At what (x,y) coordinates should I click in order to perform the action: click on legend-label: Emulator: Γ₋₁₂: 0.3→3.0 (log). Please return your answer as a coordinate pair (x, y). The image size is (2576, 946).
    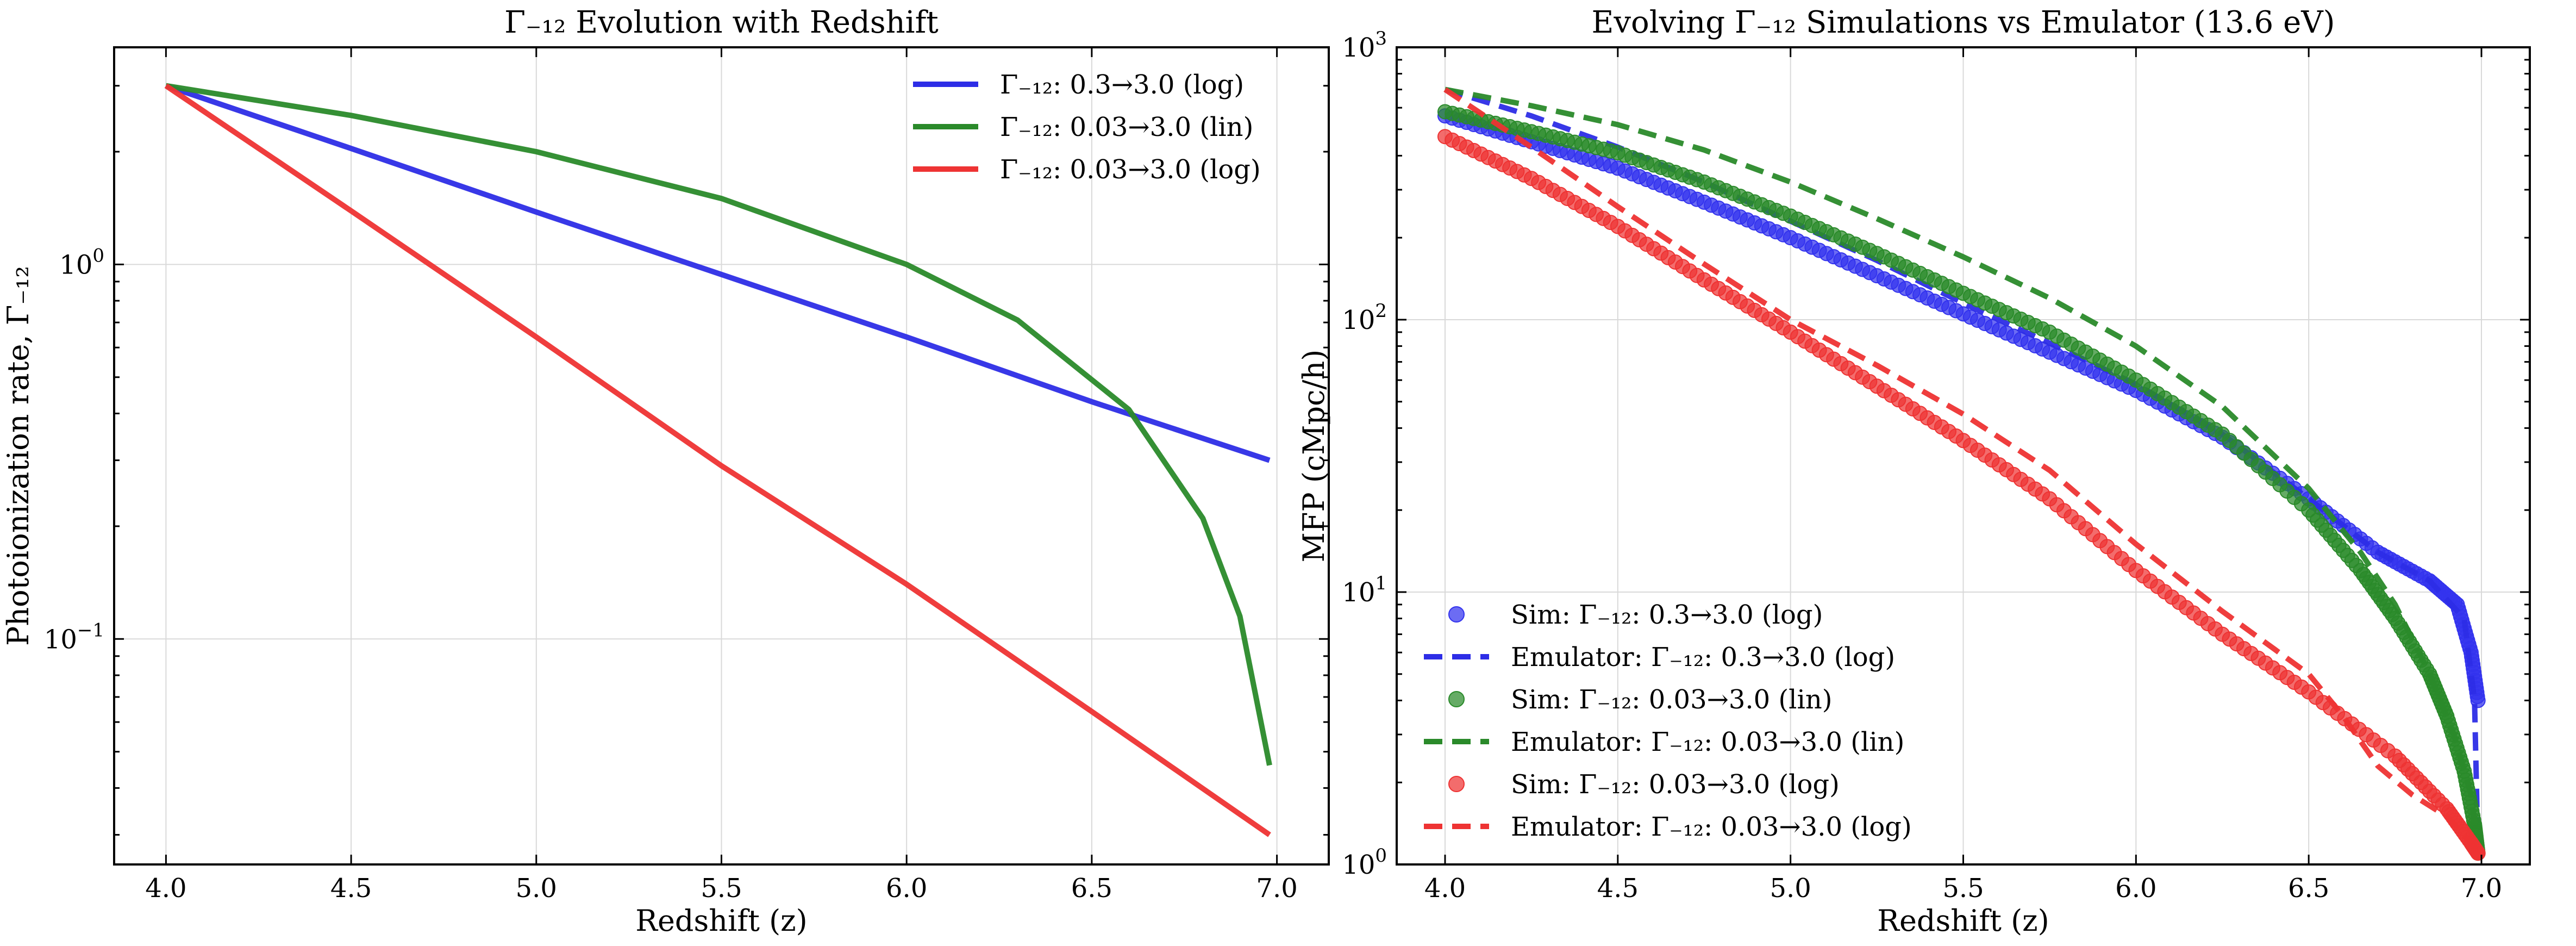
    Looking at the image, I should click on (1703, 657).